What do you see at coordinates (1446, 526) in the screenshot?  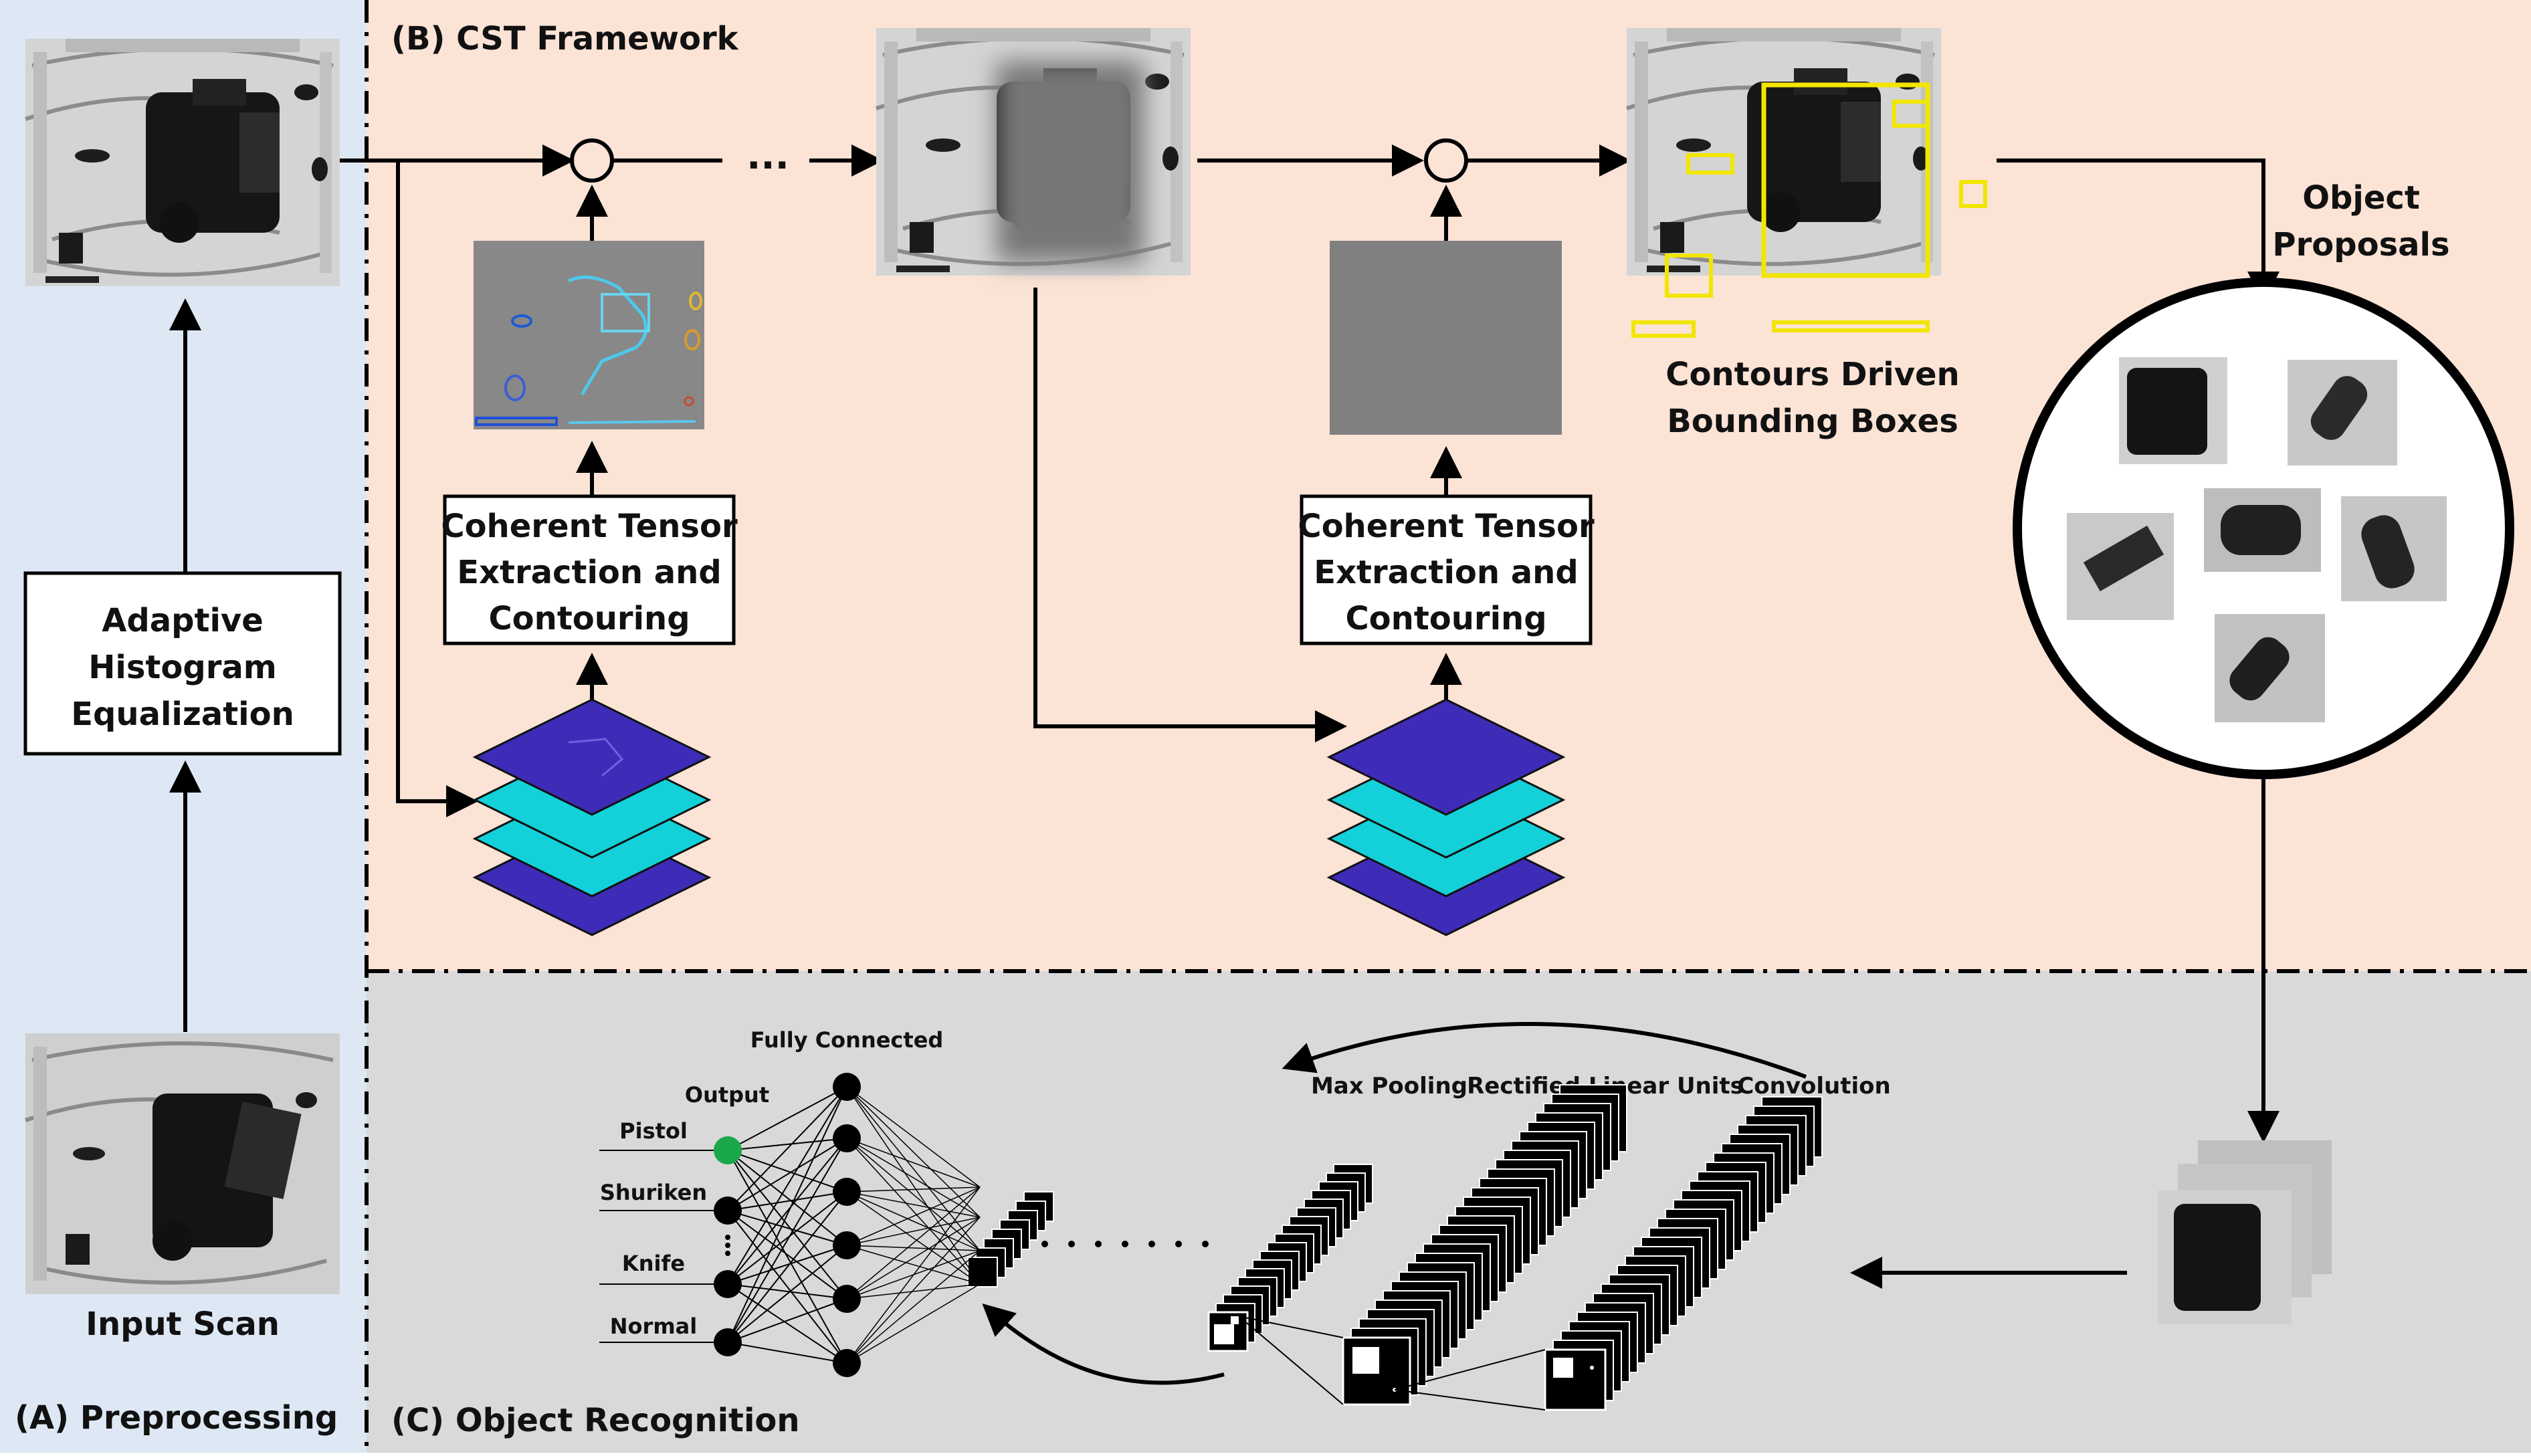 I see `cte2-label-1: Coherent Tensor` at bounding box center [1446, 526].